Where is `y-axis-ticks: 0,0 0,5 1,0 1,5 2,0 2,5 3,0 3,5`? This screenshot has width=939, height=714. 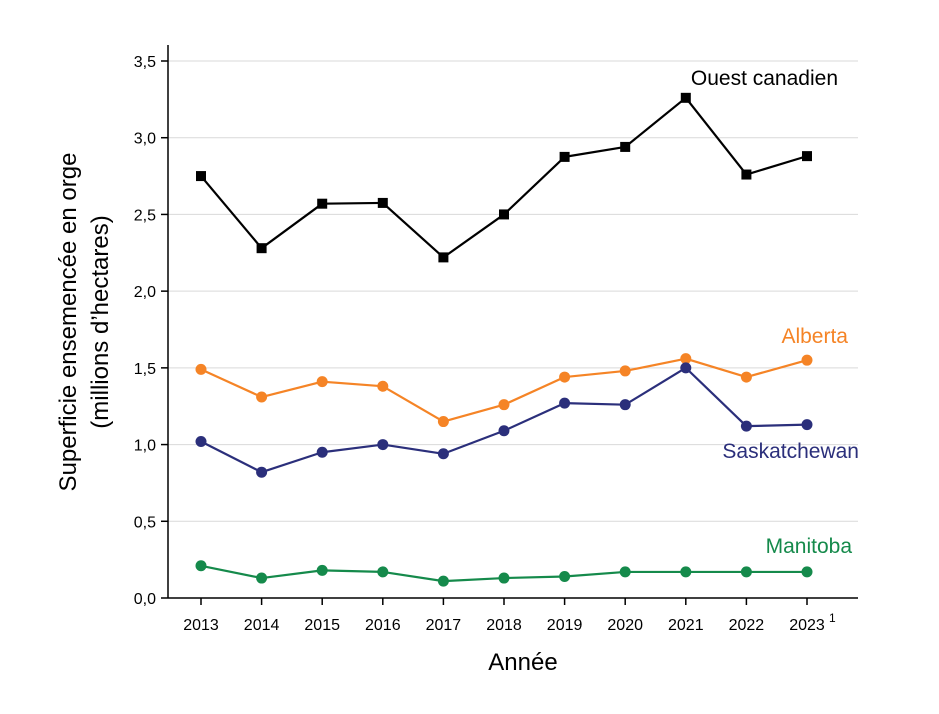 y-axis-ticks: 0,0 0,5 1,0 1,5 2,0 2,5 3,0 3,5 is located at coordinates (151, 331).